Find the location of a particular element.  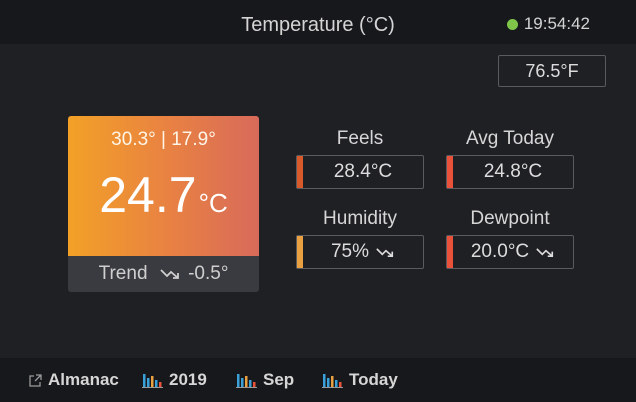

dewpoint-label: Dewpoint is located at coordinates (510, 218).